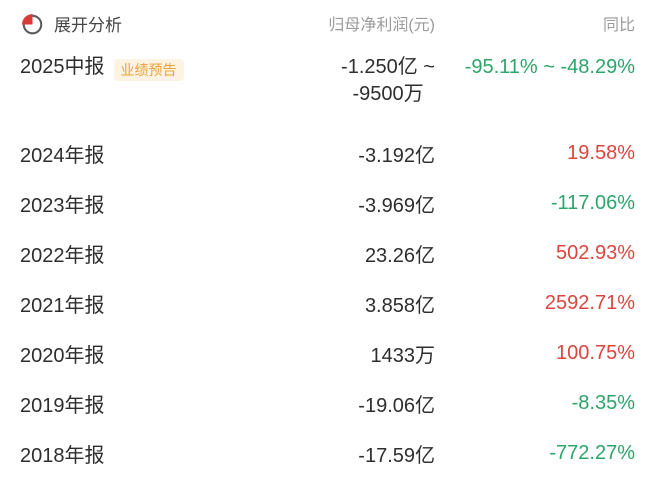 The width and height of the screenshot is (660, 489). I want to click on profit-value: -1.250亿 ~ -9500万, so click(347, 81).